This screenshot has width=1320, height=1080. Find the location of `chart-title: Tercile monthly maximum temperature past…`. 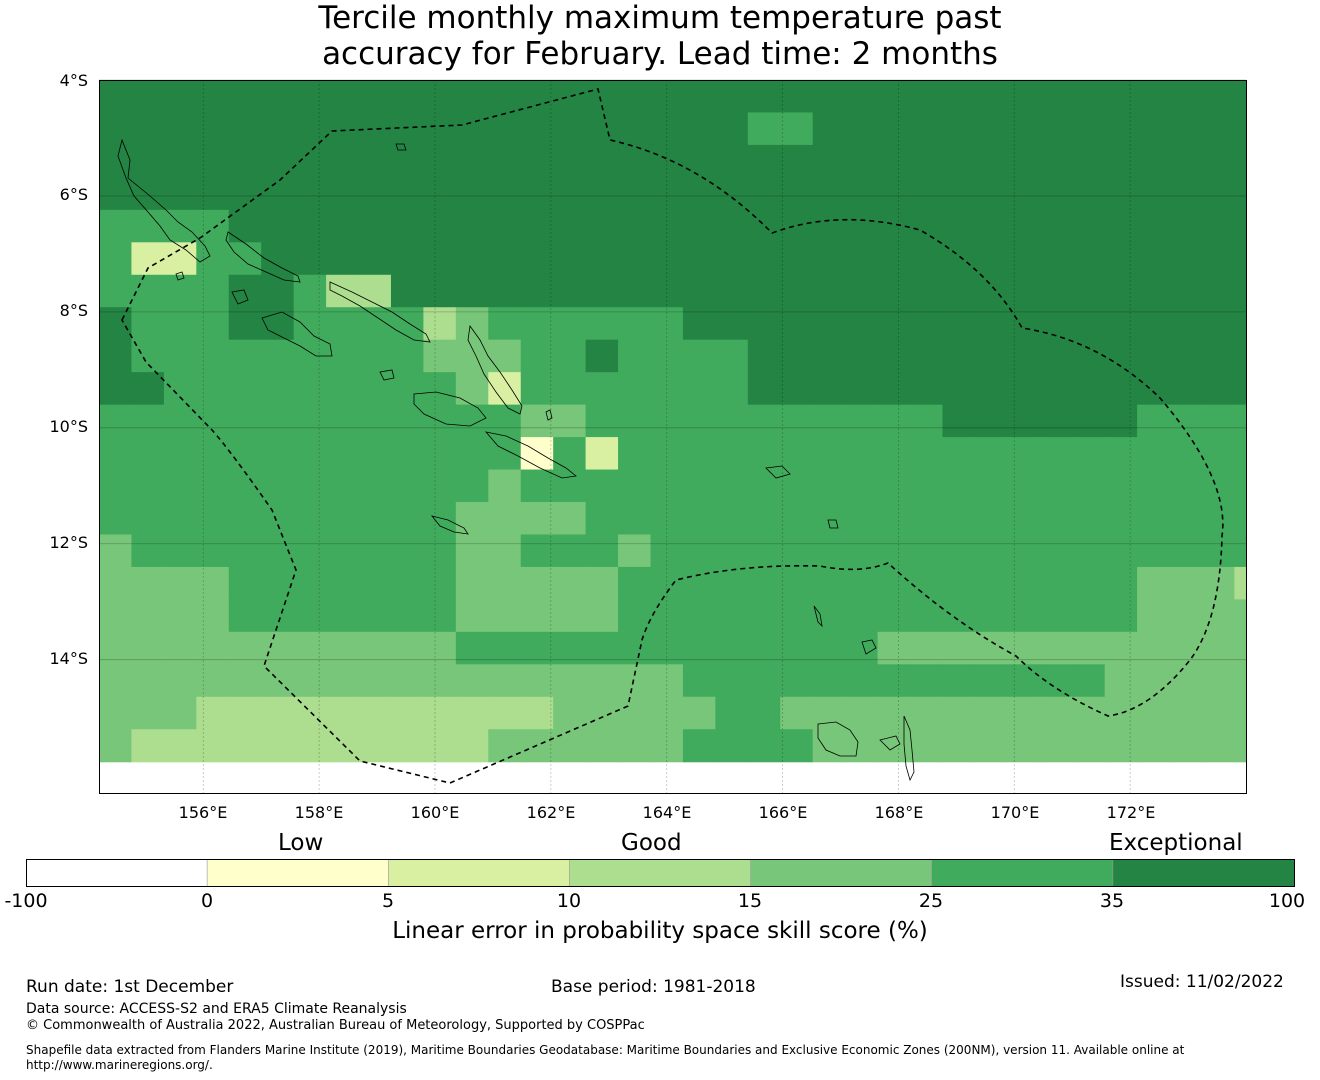

chart-title: Tercile monthly maximum temperature past… is located at coordinates (660, 36).